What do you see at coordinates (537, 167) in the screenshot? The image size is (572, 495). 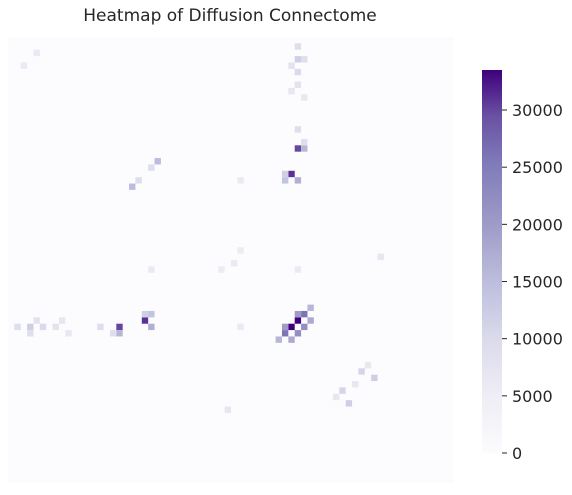 I see `colorbar-tick-label: 25000` at bounding box center [537, 167].